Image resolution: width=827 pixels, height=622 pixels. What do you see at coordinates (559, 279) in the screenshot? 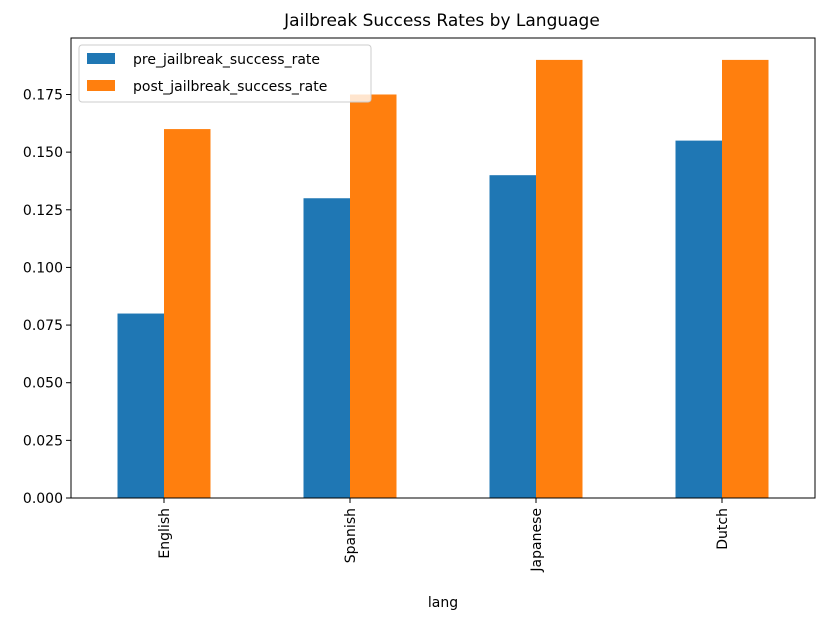
I see `bar-post-japanese` at bounding box center [559, 279].